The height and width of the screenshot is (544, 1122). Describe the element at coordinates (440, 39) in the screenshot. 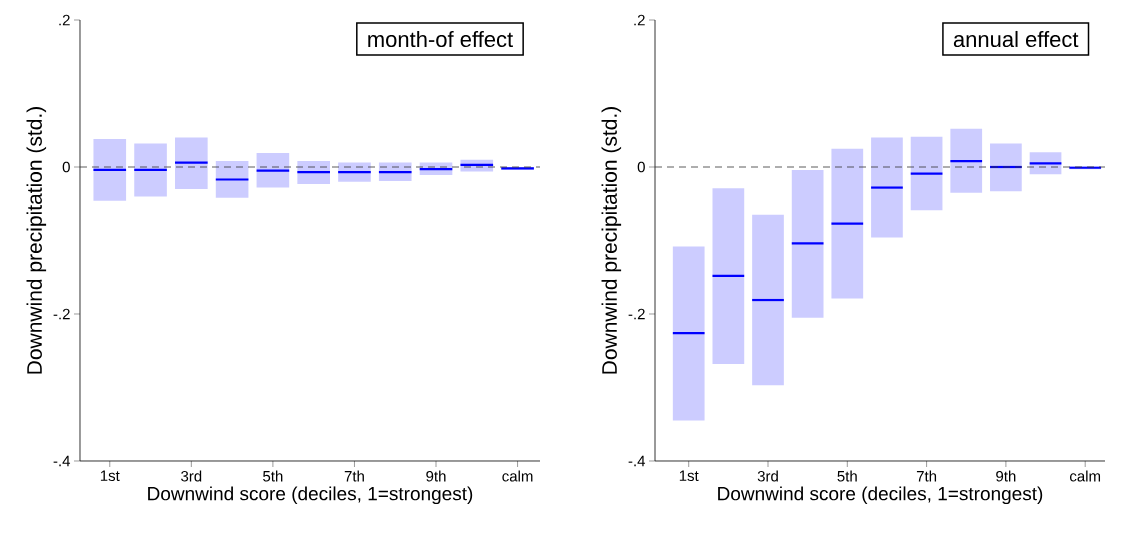

I see `annotation: month-of effect` at that location.